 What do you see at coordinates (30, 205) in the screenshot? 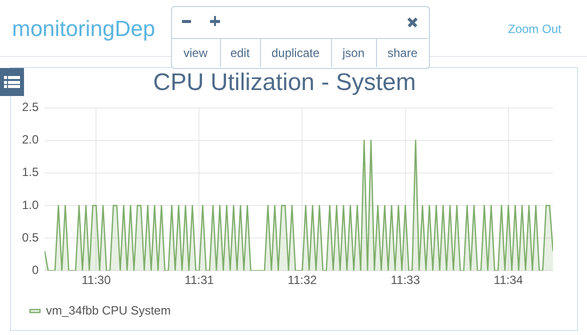
I see `y-tick-label: 1.0` at bounding box center [30, 205].